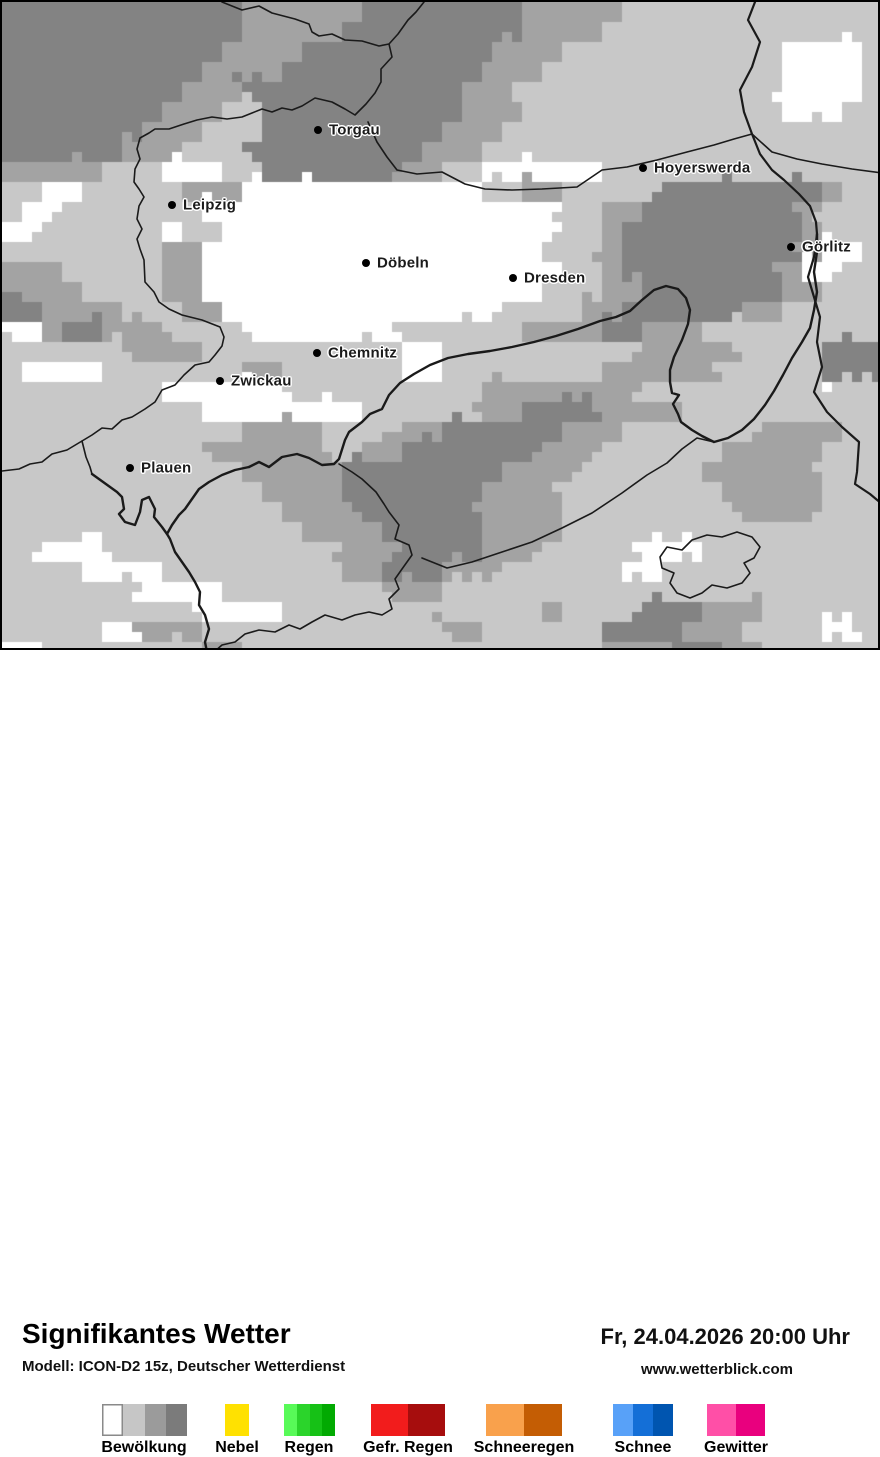  I want to click on city-label: Döbeln, so click(403, 263).